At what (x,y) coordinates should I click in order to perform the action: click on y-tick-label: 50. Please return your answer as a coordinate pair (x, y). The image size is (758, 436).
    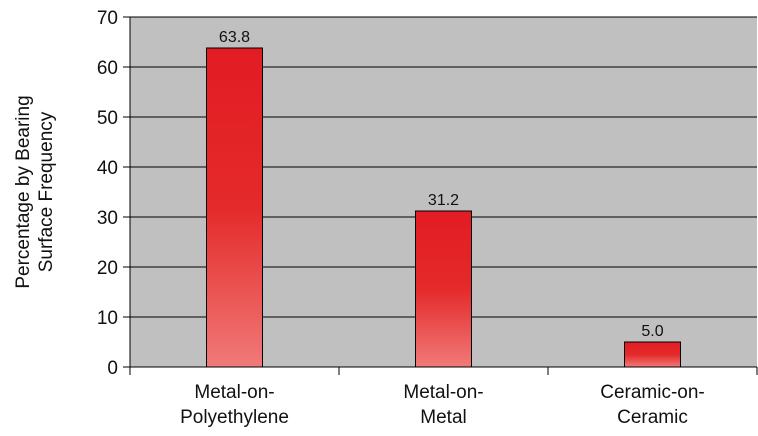
    Looking at the image, I should click on (107, 118).